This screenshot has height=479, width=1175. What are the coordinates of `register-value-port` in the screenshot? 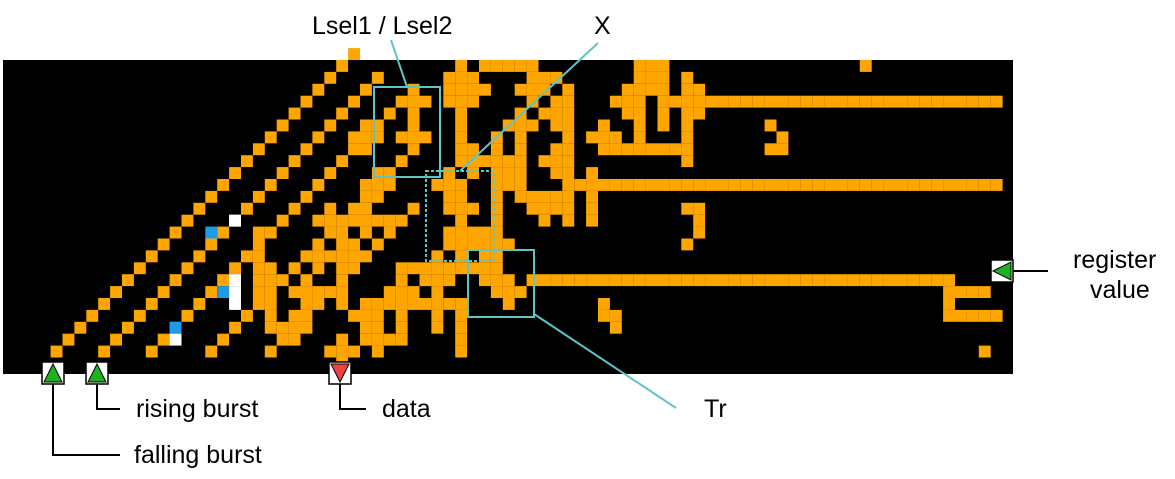 It's located at (1002, 271).